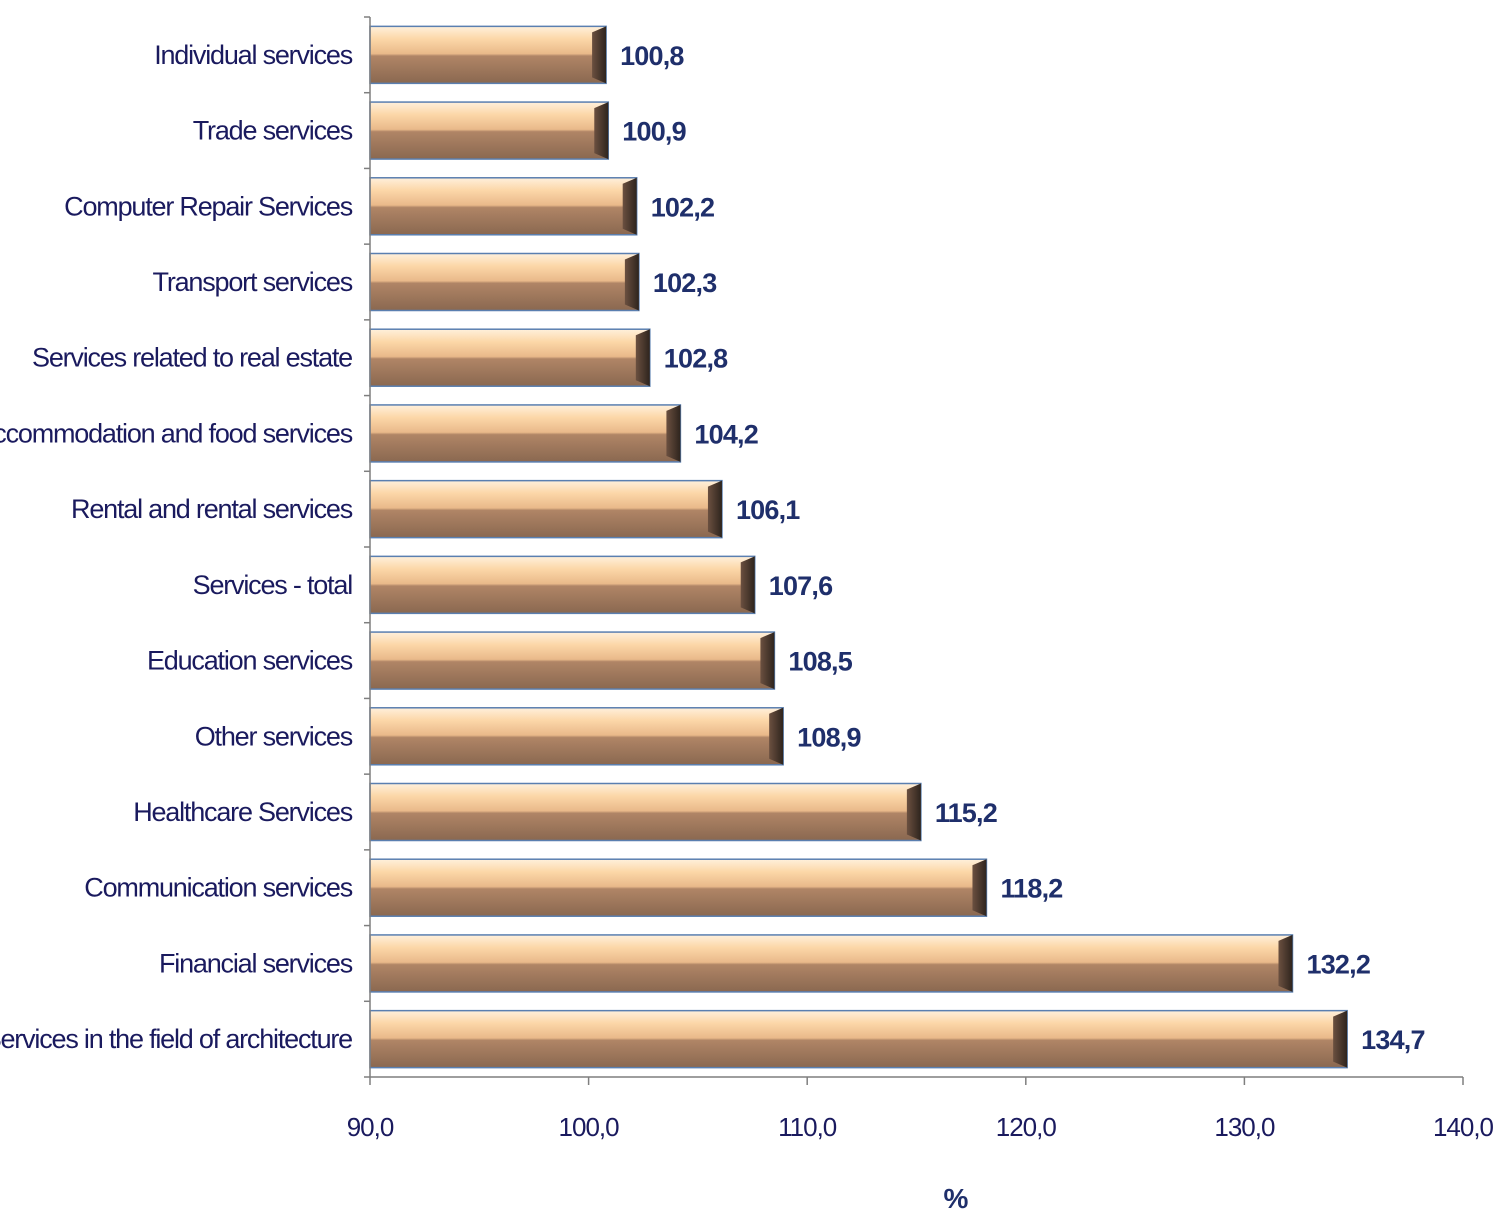 The height and width of the screenshot is (1215, 1497). I want to click on value-label-3: 102,3, so click(685, 283).